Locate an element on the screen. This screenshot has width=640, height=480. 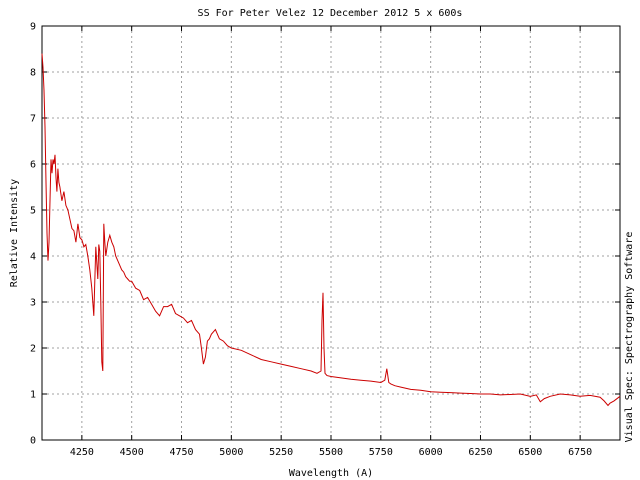
y-tick-label: 1 is located at coordinates (33, 395).